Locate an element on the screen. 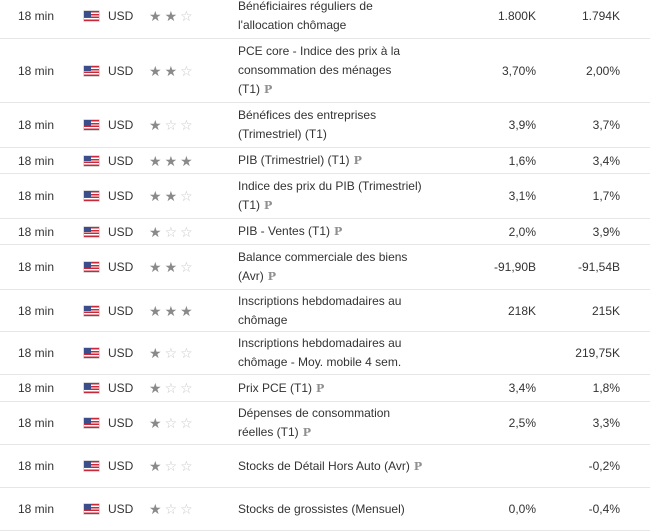 The image size is (650, 531). actual-value: -91,90B is located at coordinates (514, 267).